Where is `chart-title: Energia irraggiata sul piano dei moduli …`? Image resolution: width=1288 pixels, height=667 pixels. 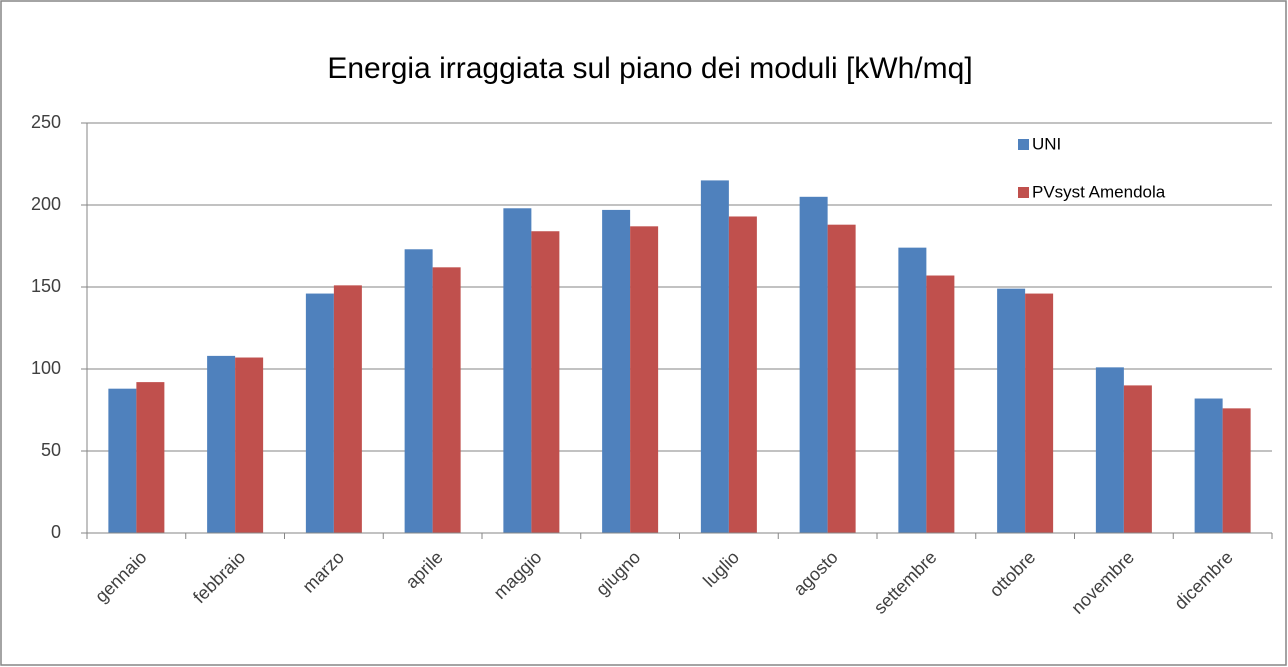 chart-title: Energia irraggiata sul piano dei moduli … is located at coordinates (649, 68).